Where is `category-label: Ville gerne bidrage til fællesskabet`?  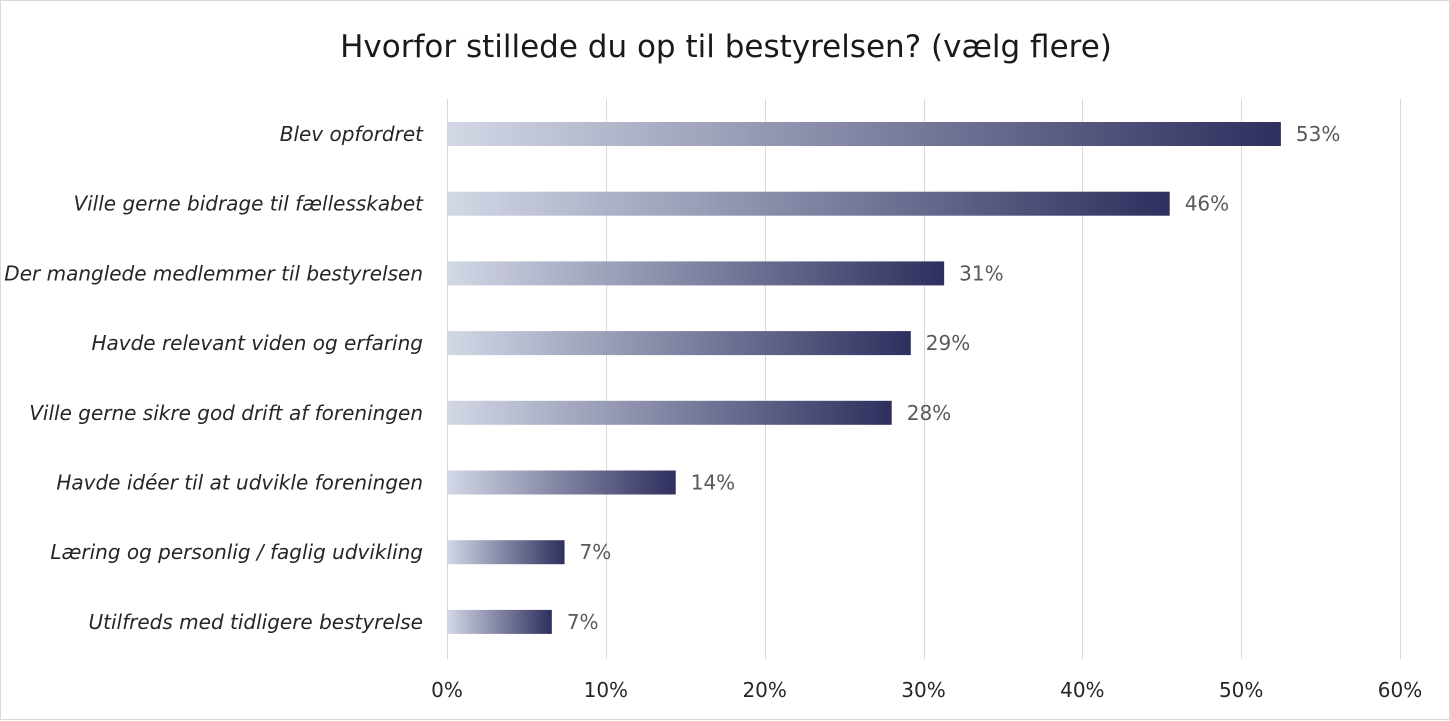
category-label: Ville gerne bidrage til fællesskabet is located at coordinates (248, 204).